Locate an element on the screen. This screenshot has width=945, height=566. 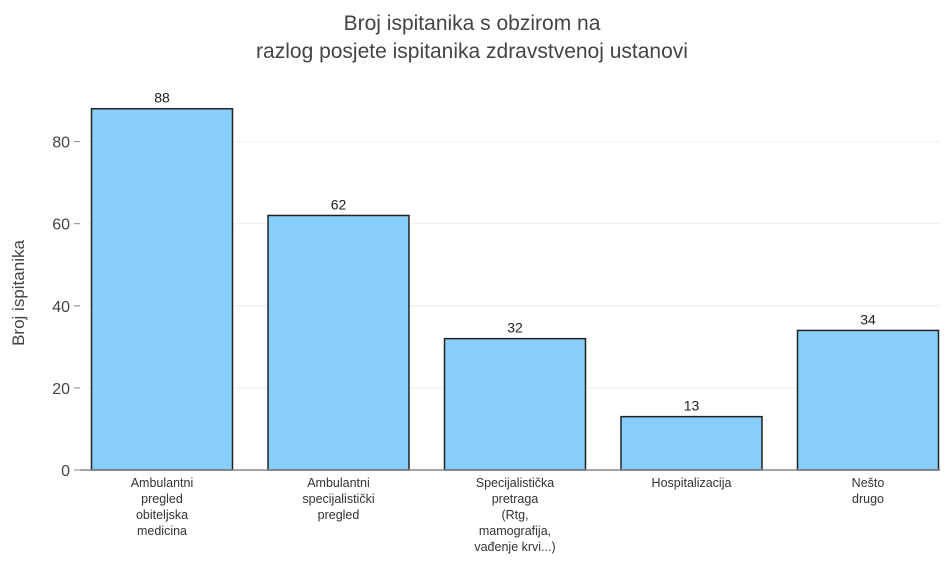
x-tick-label: Hospitalizacija is located at coordinates (692, 483).